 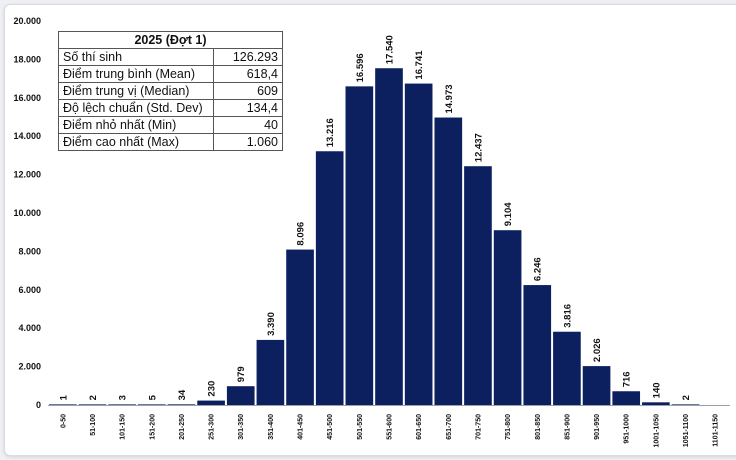 I want to click on x-tick-label: 601-650, so click(x=419, y=427).